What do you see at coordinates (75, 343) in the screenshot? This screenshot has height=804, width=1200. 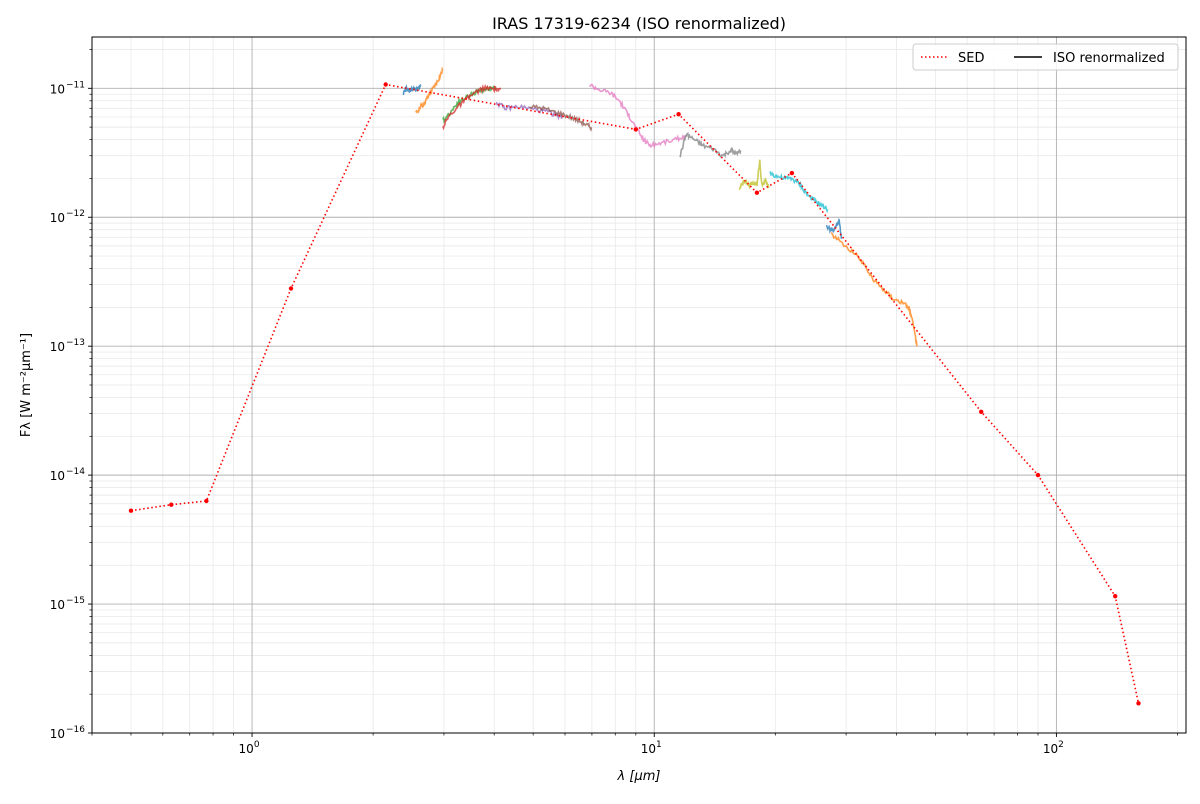 I see `y-tick-label-exponent: −13` at bounding box center [75, 343].